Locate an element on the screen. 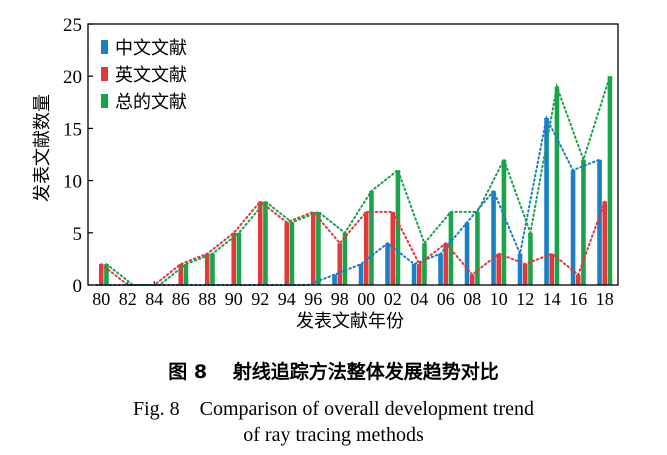 Image resolution: width=667 pixels, height=455 pixels. x-tick-label: 18 is located at coordinates (605, 299).